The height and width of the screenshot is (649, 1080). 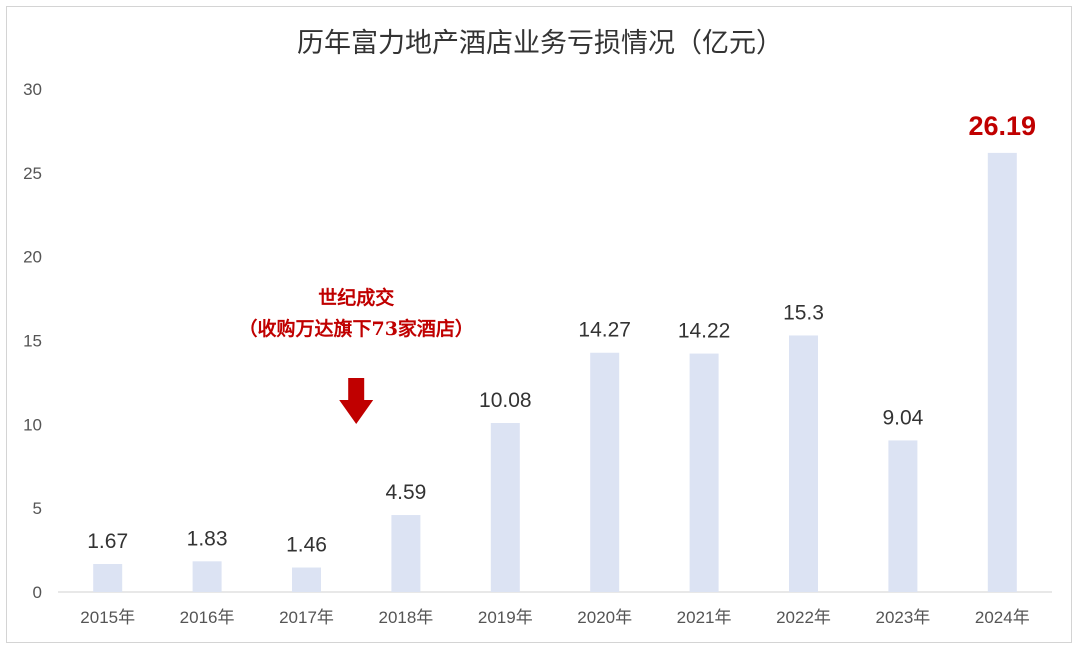 What do you see at coordinates (107, 617) in the screenshot?
I see `x-tick-label: 2015年` at bounding box center [107, 617].